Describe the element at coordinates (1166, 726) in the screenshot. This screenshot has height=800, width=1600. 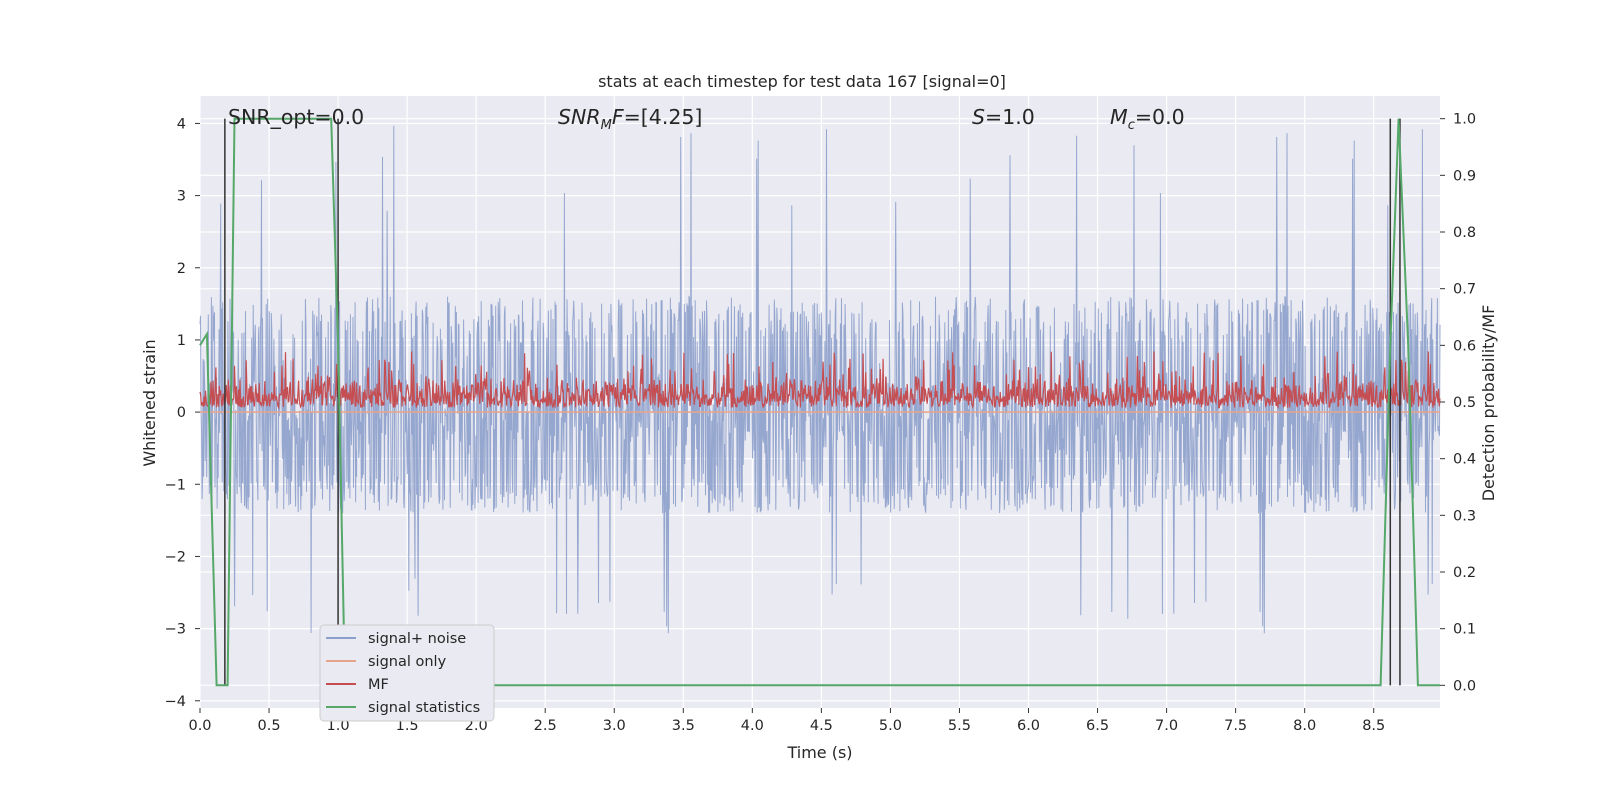
I see `x-tick-label: 7.0` at that location.